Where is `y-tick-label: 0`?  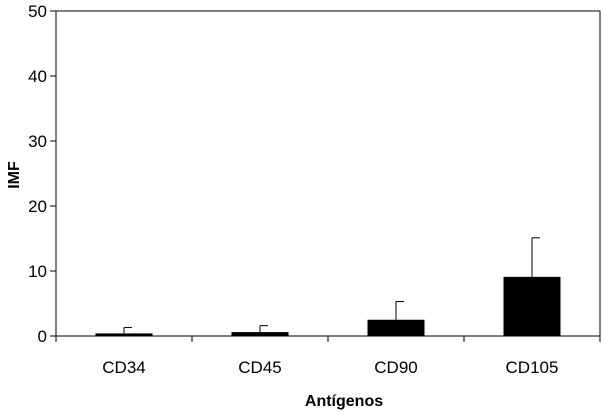
y-tick-label: 0 is located at coordinates (42, 336).